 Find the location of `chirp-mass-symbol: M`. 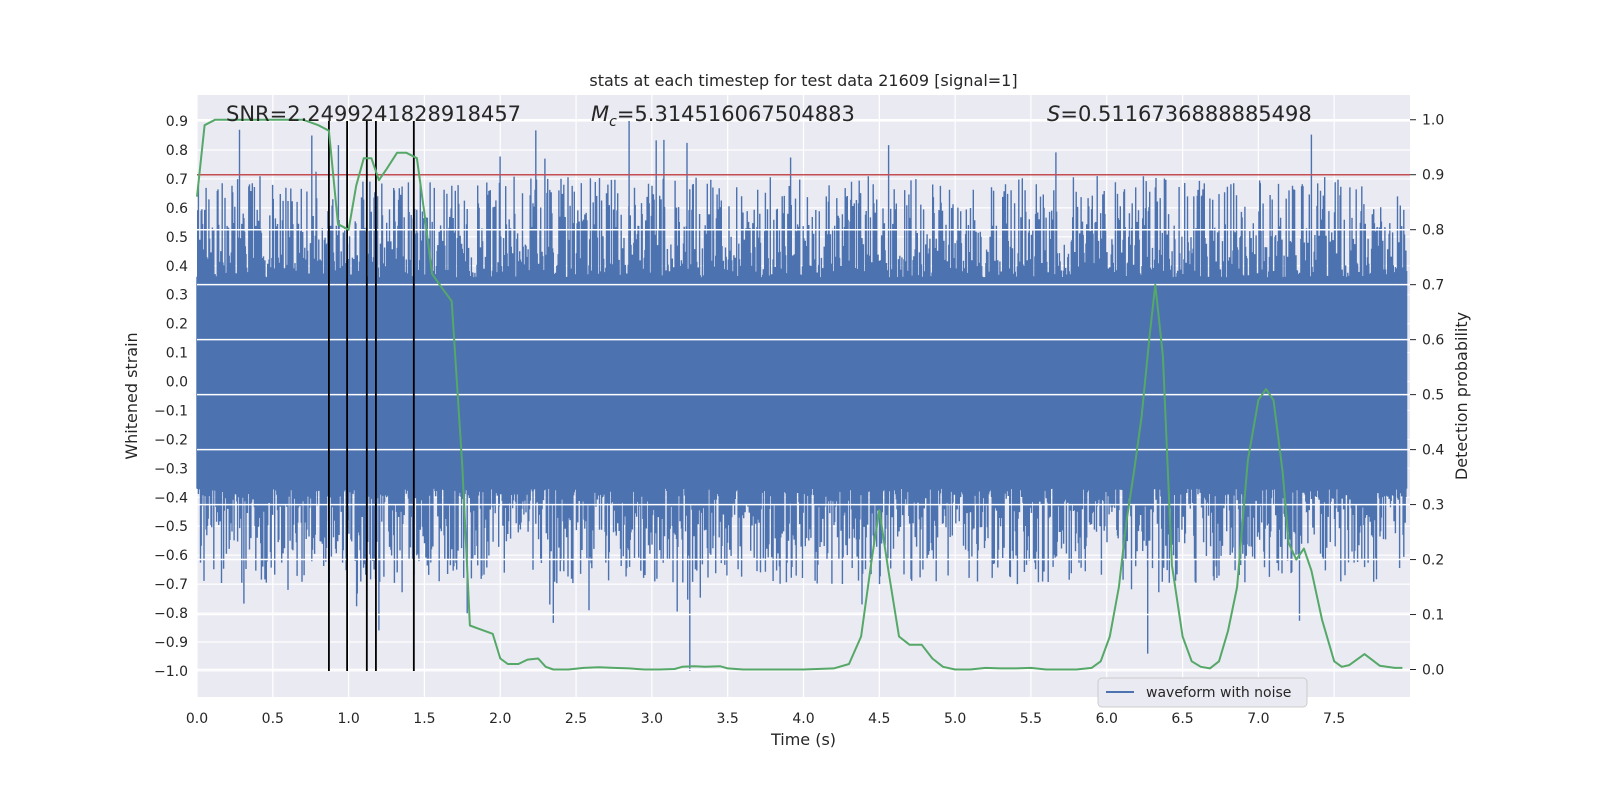

chirp-mass-symbol: M is located at coordinates (600, 114).